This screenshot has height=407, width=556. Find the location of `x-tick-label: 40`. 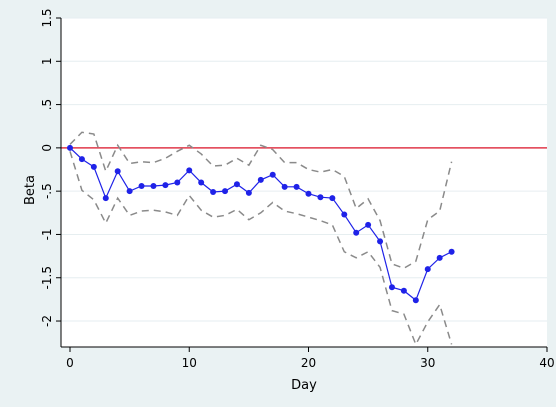

x-tick-label: 40 is located at coordinates (546, 363).